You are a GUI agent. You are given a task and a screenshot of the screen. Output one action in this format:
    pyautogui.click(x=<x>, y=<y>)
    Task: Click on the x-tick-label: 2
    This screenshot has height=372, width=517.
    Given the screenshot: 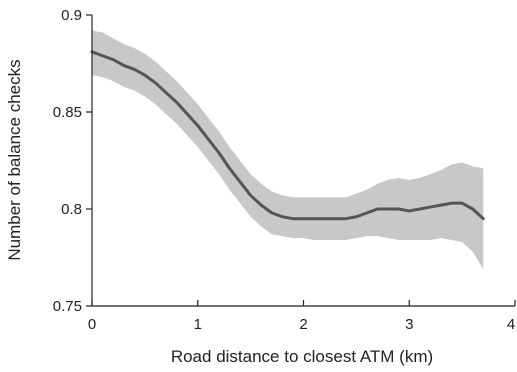 What is the action you would take?
    pyautogui.click(x=303, y=324)
    